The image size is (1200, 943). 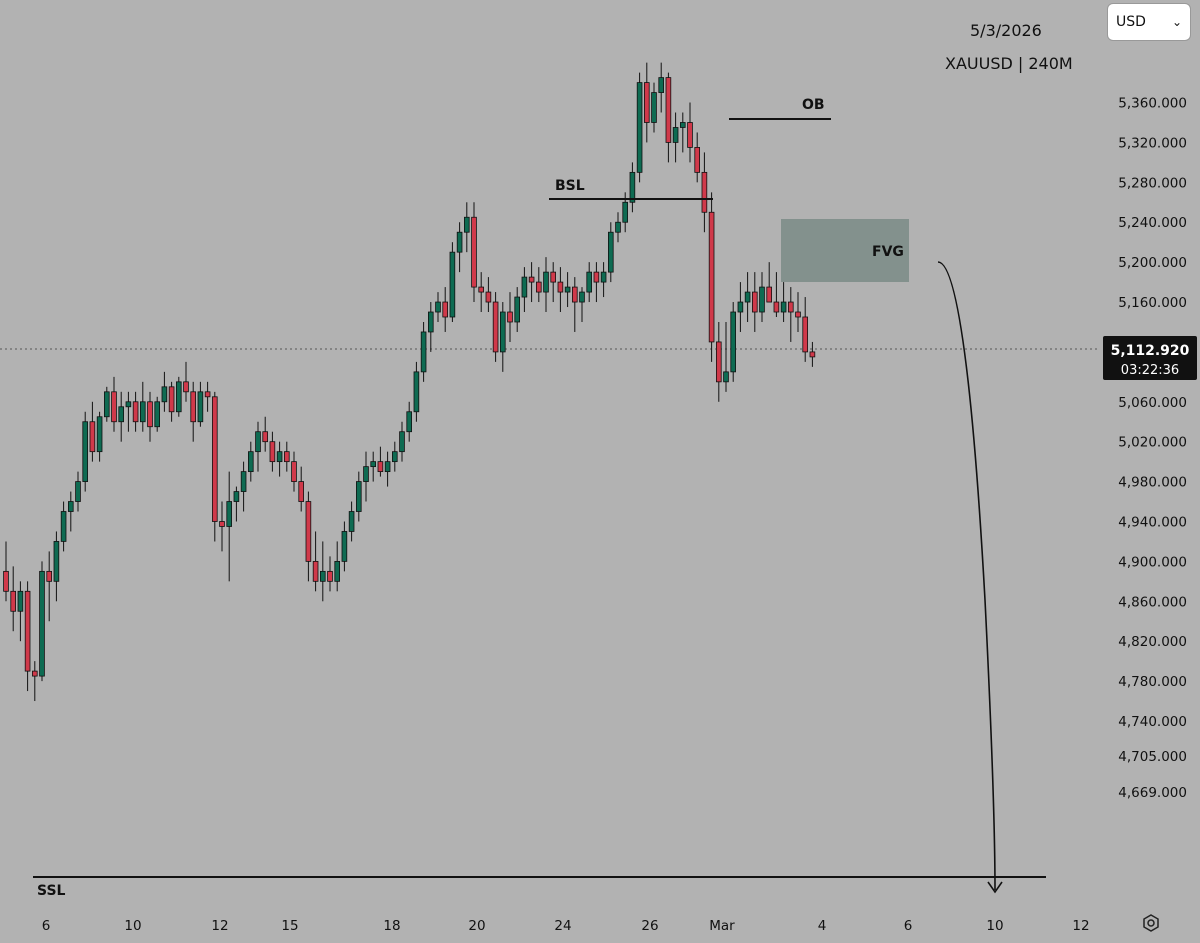 What do you see at coordinates (566, 926) in the screenshot?
I see `time-axis: 6 10 12 15 18 20 24 26 Mar 4 6 10 12` at bounding box center [566, 926].